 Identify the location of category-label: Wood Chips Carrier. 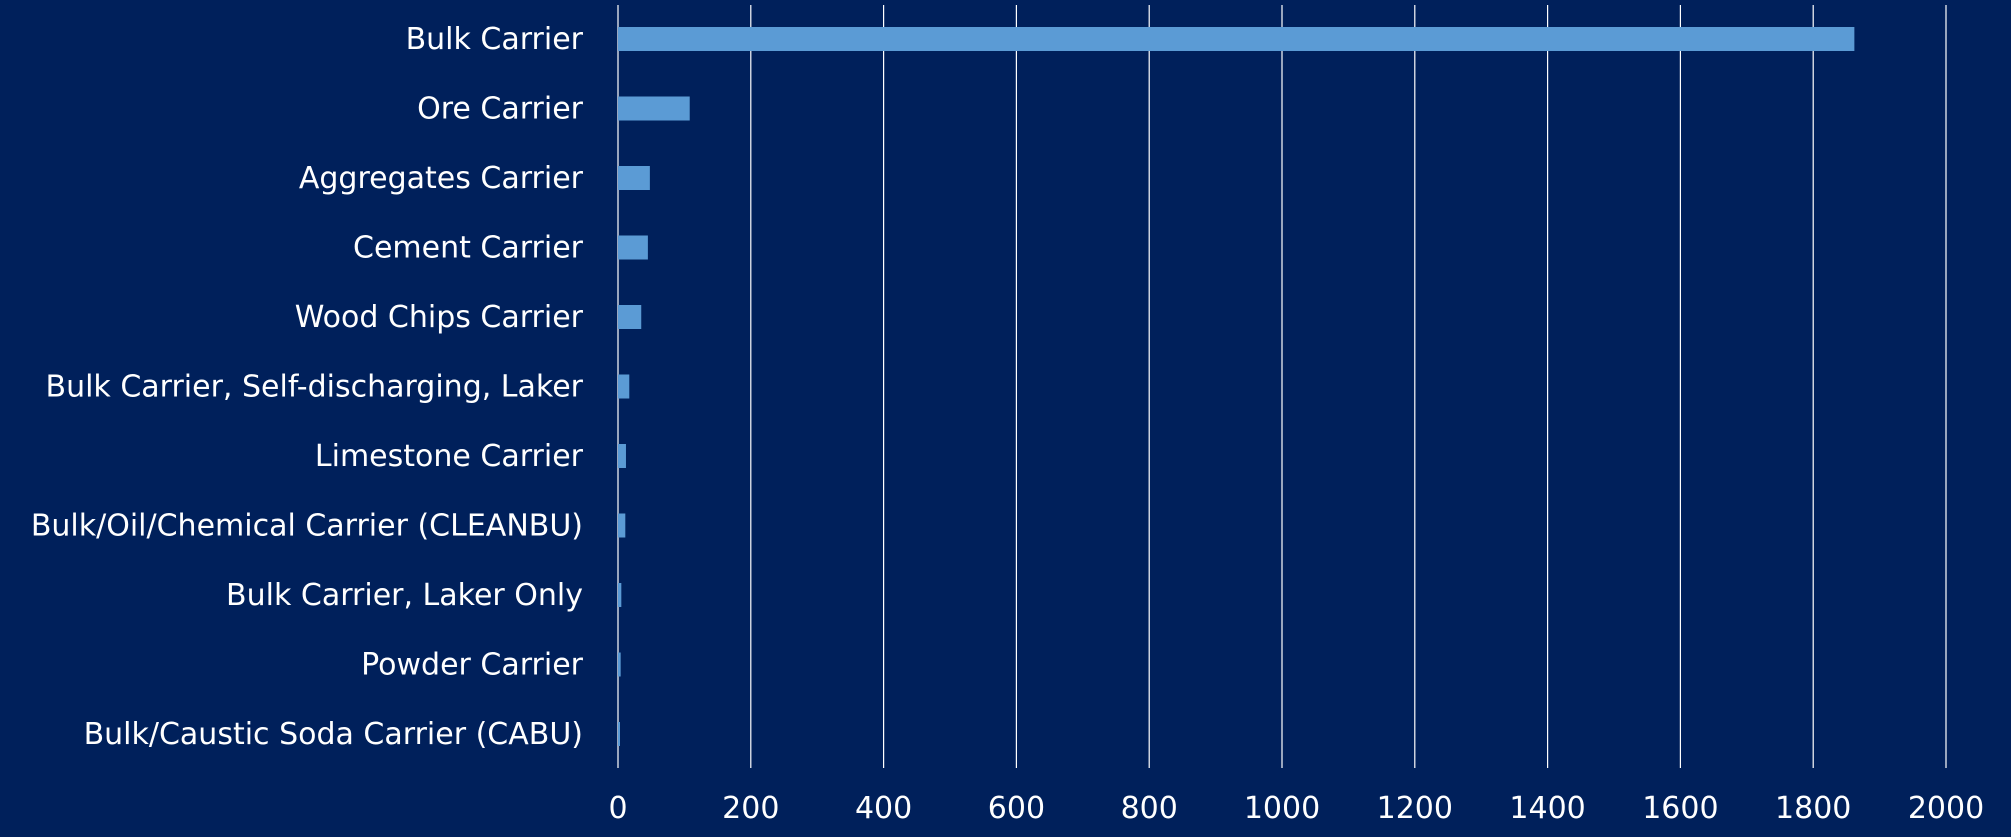
(439, 317).